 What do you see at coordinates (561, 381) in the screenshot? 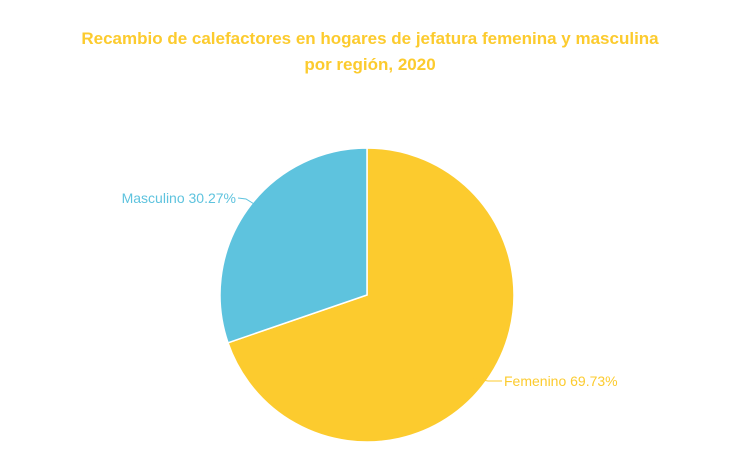
I see `slice-label-femenino: Femenino 69.73%` at bounding box center [561, 381].